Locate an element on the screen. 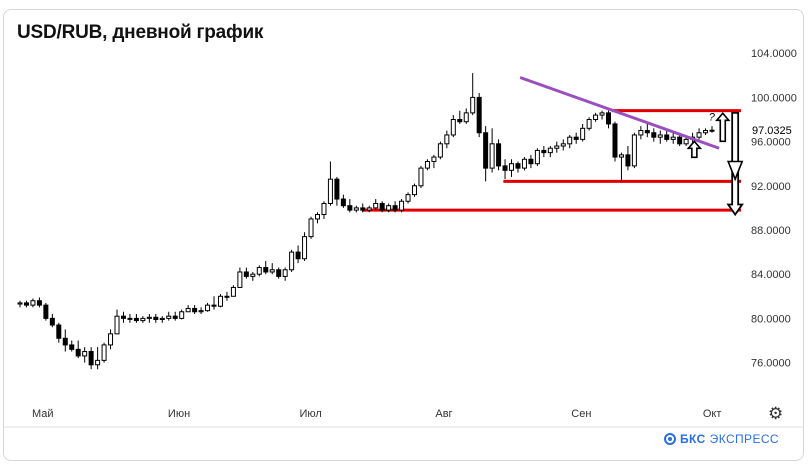 Image resolution: width=810 pixels, height=472 pixels. y-tick-label: 76.0000 is located at coordinates (771, 364).